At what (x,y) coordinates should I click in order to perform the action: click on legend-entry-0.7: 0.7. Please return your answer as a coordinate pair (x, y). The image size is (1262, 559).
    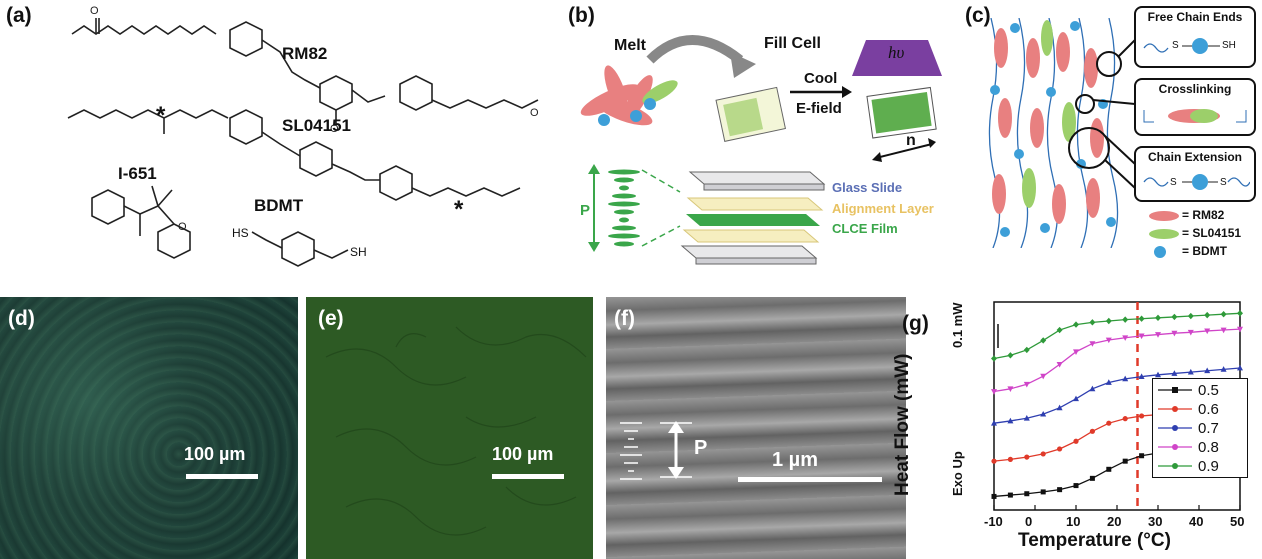
    Looking at the image, I should click on (1200, 428).